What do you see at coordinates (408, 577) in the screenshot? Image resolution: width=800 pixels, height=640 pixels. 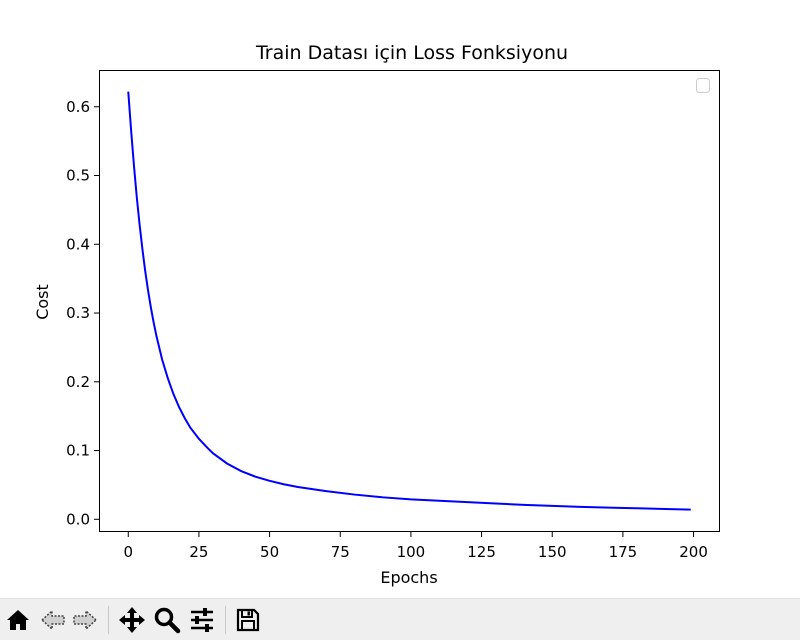 I see `x-axis-label: Epochs` at bounding box center [408, 577].